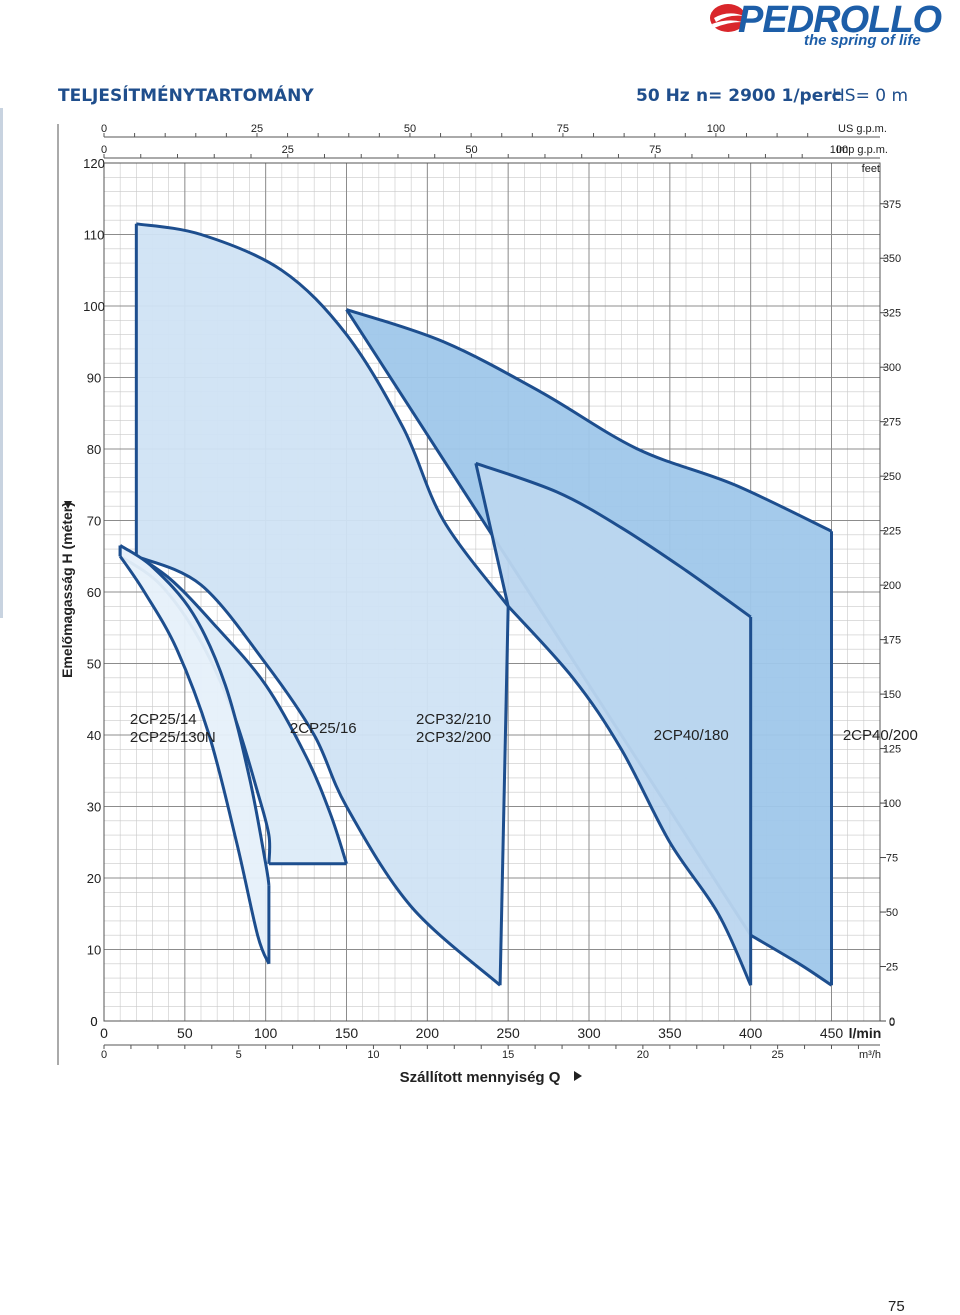 Image resolution: width=960 pixels, height=1315 pixels. What do you see at coordinates (428, 1033) in the screenshot?
I see `x-primary-tick-label: 200` at bounding box center [428, 1033].